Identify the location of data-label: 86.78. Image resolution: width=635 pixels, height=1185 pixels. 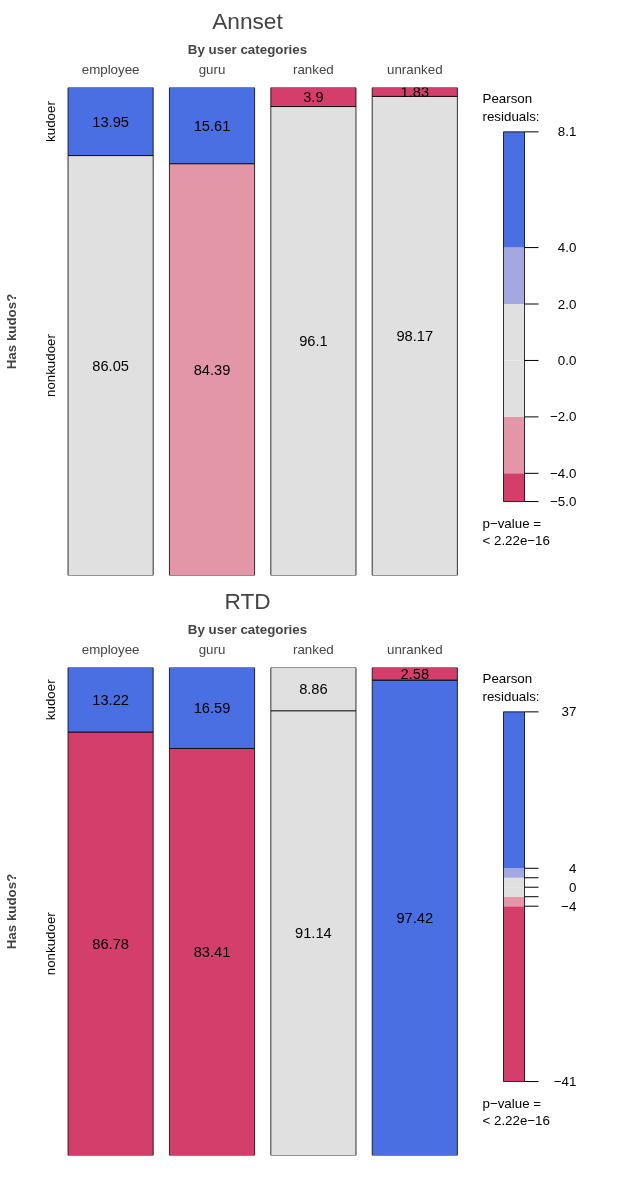
(110, 943).